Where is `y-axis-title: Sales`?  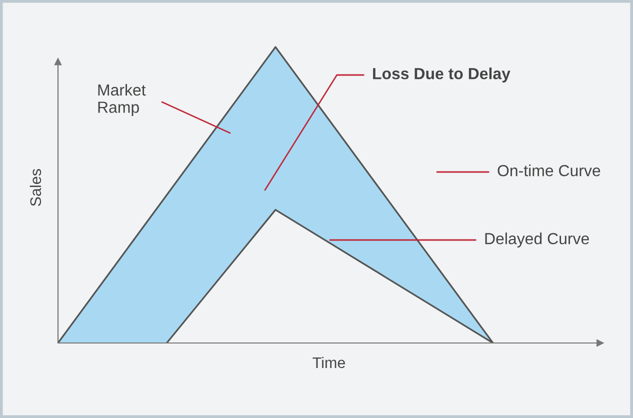
y-axis-title: Sales is located at coordinates (36, 187).